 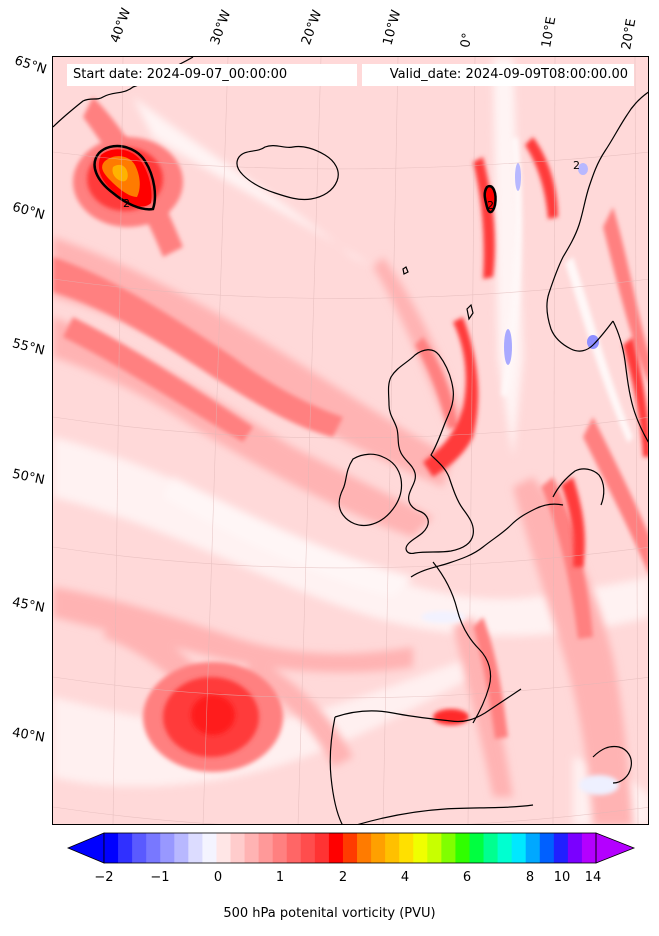 What do you see at coordinates (312, 27) in the screenshot?
I see `lon-label-20w: 20°W` at bounding box center [312, 27].